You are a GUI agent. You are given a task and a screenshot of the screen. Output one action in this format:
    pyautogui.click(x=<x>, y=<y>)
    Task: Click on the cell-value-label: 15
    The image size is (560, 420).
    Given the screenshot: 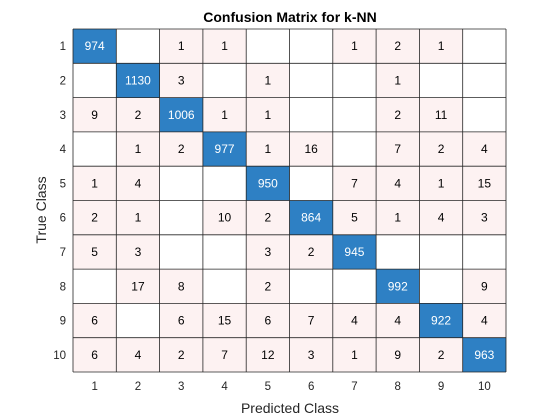 What is the action you would take?
    pyautogui.click(x=485, y=183)
    